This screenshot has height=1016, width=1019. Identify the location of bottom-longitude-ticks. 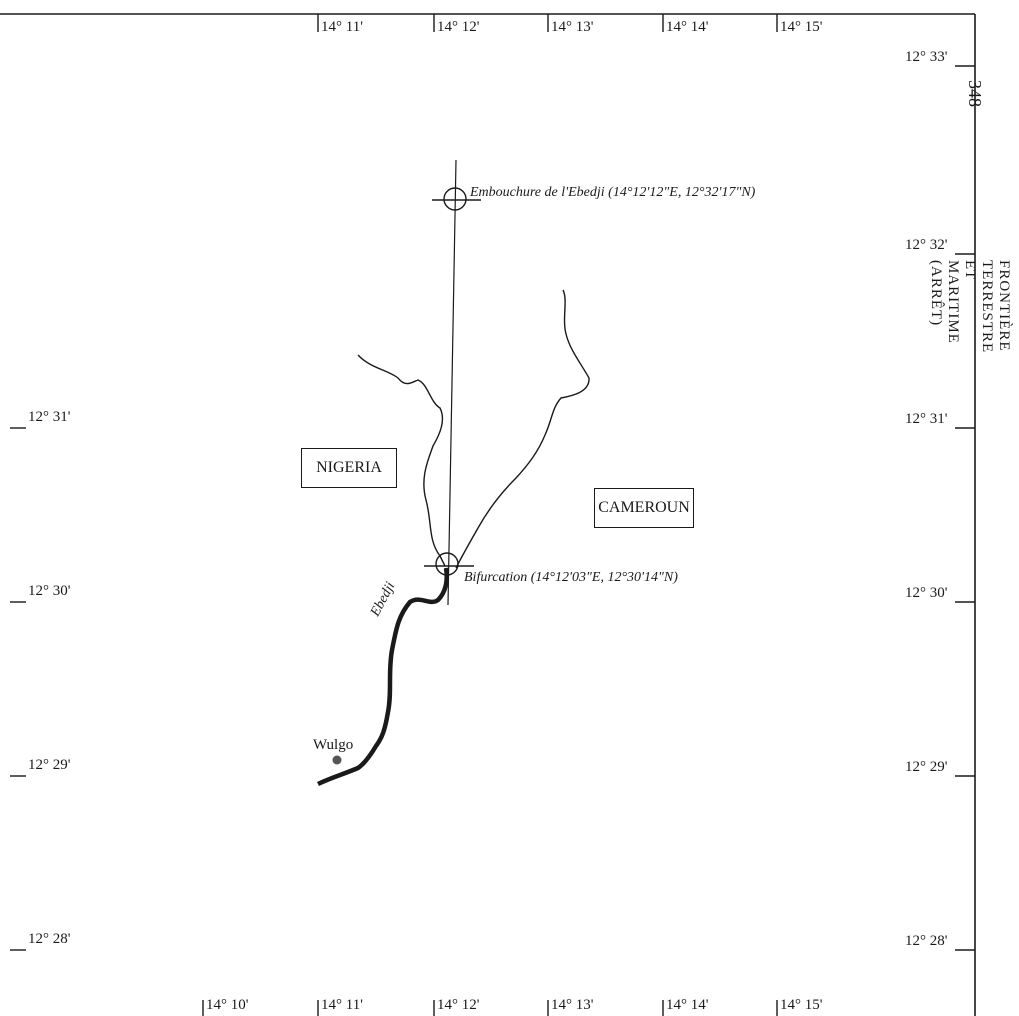
(490, 1008).